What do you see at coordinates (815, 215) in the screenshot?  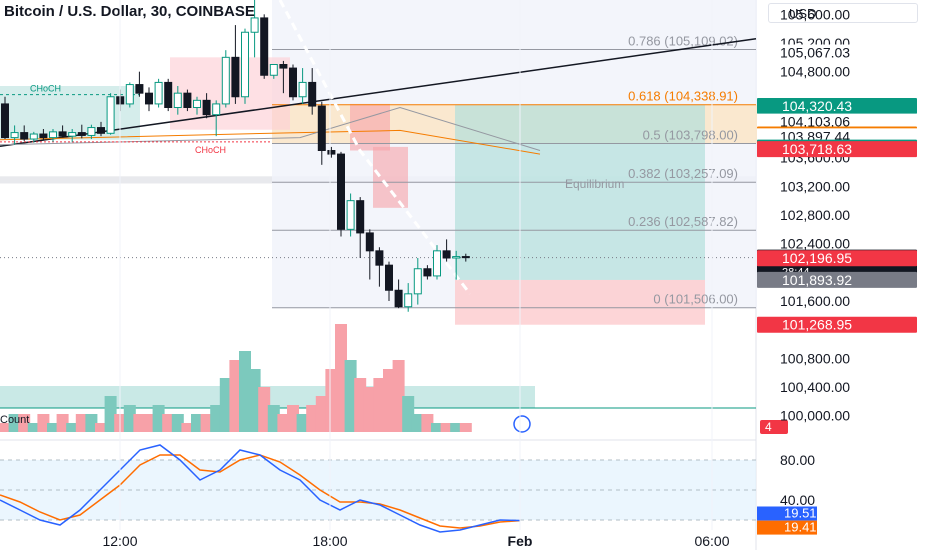 I see `price-tick: 102,800.00` at bounding box center [815, 215].